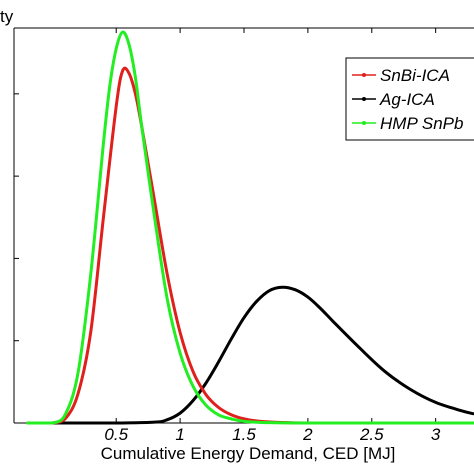 Image resolution: width=474 pixels, height=474 pixels. I want to click on legend-label: Ag-ICA, so click(407, 99).